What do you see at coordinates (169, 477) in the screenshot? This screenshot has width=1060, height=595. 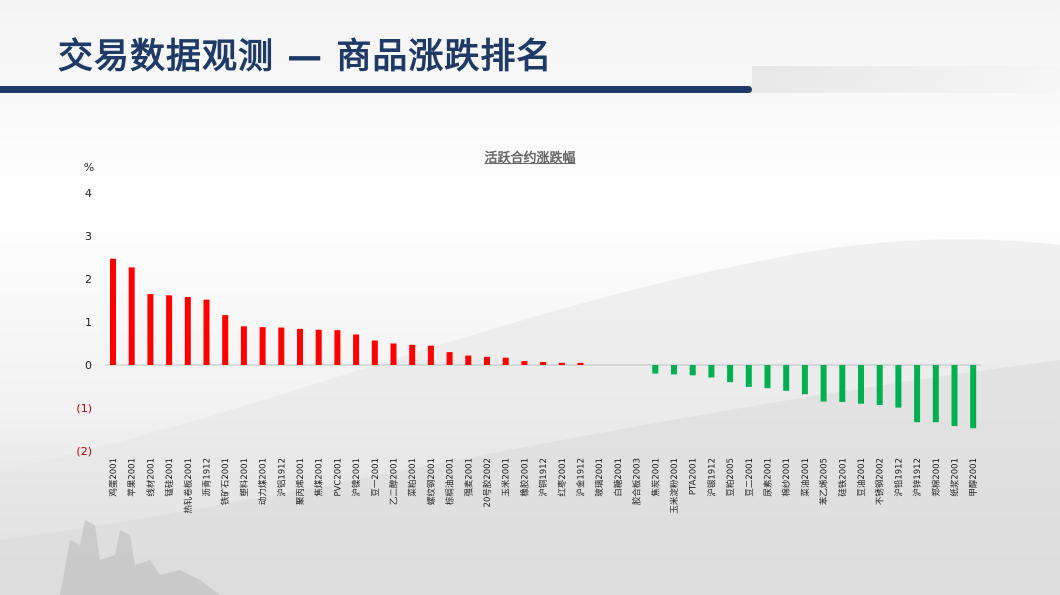 I see `x-tick-label: 锰硅2001` at bounding box center [169, 477].